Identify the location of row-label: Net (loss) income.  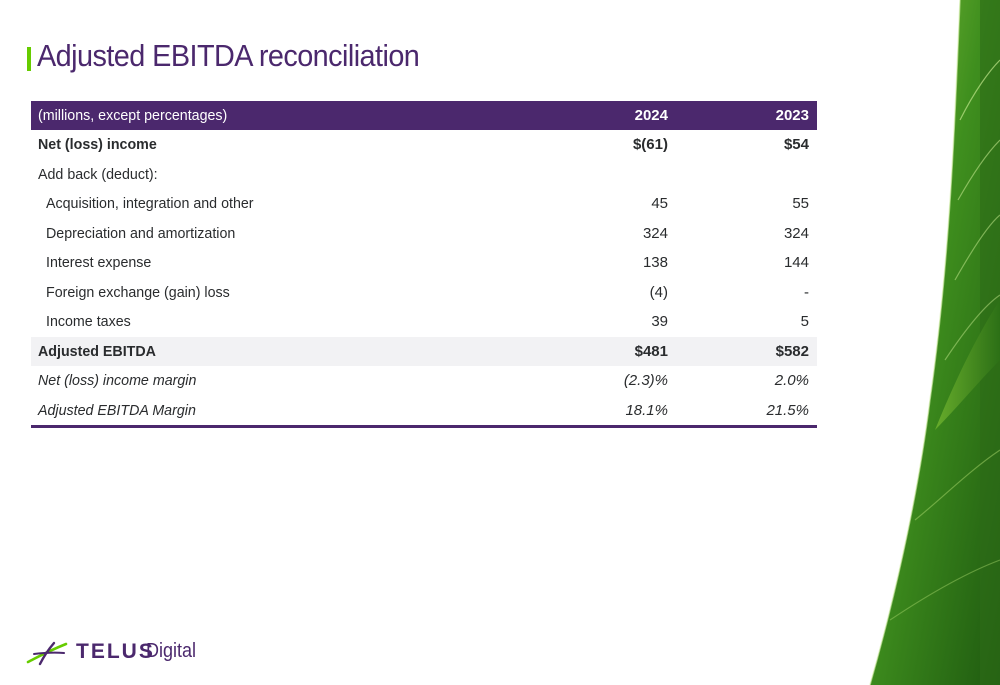
(97, 144).